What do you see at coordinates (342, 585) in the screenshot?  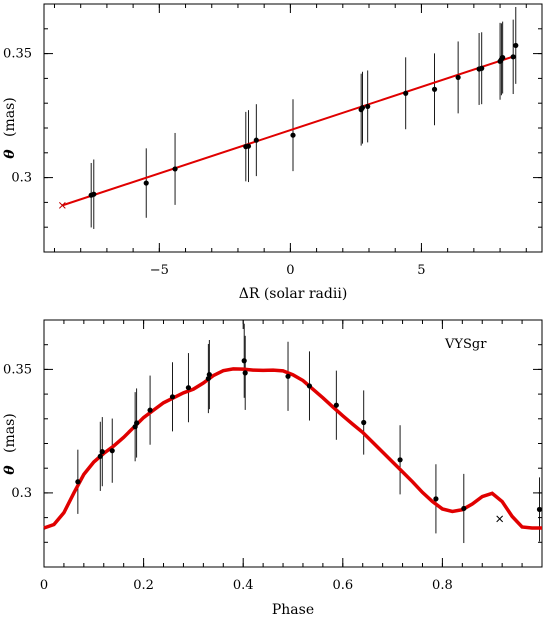 I see `x-tick-label: 0.6` at bounding box center [342, 585].